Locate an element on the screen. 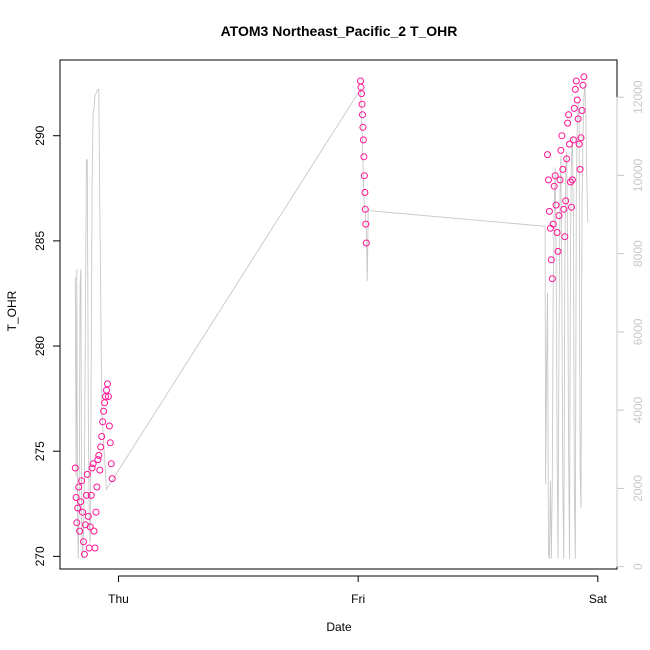 The height and width of the screenshot is (650, 650). y-tick-label: 270 is located at coordinates (40, 556).